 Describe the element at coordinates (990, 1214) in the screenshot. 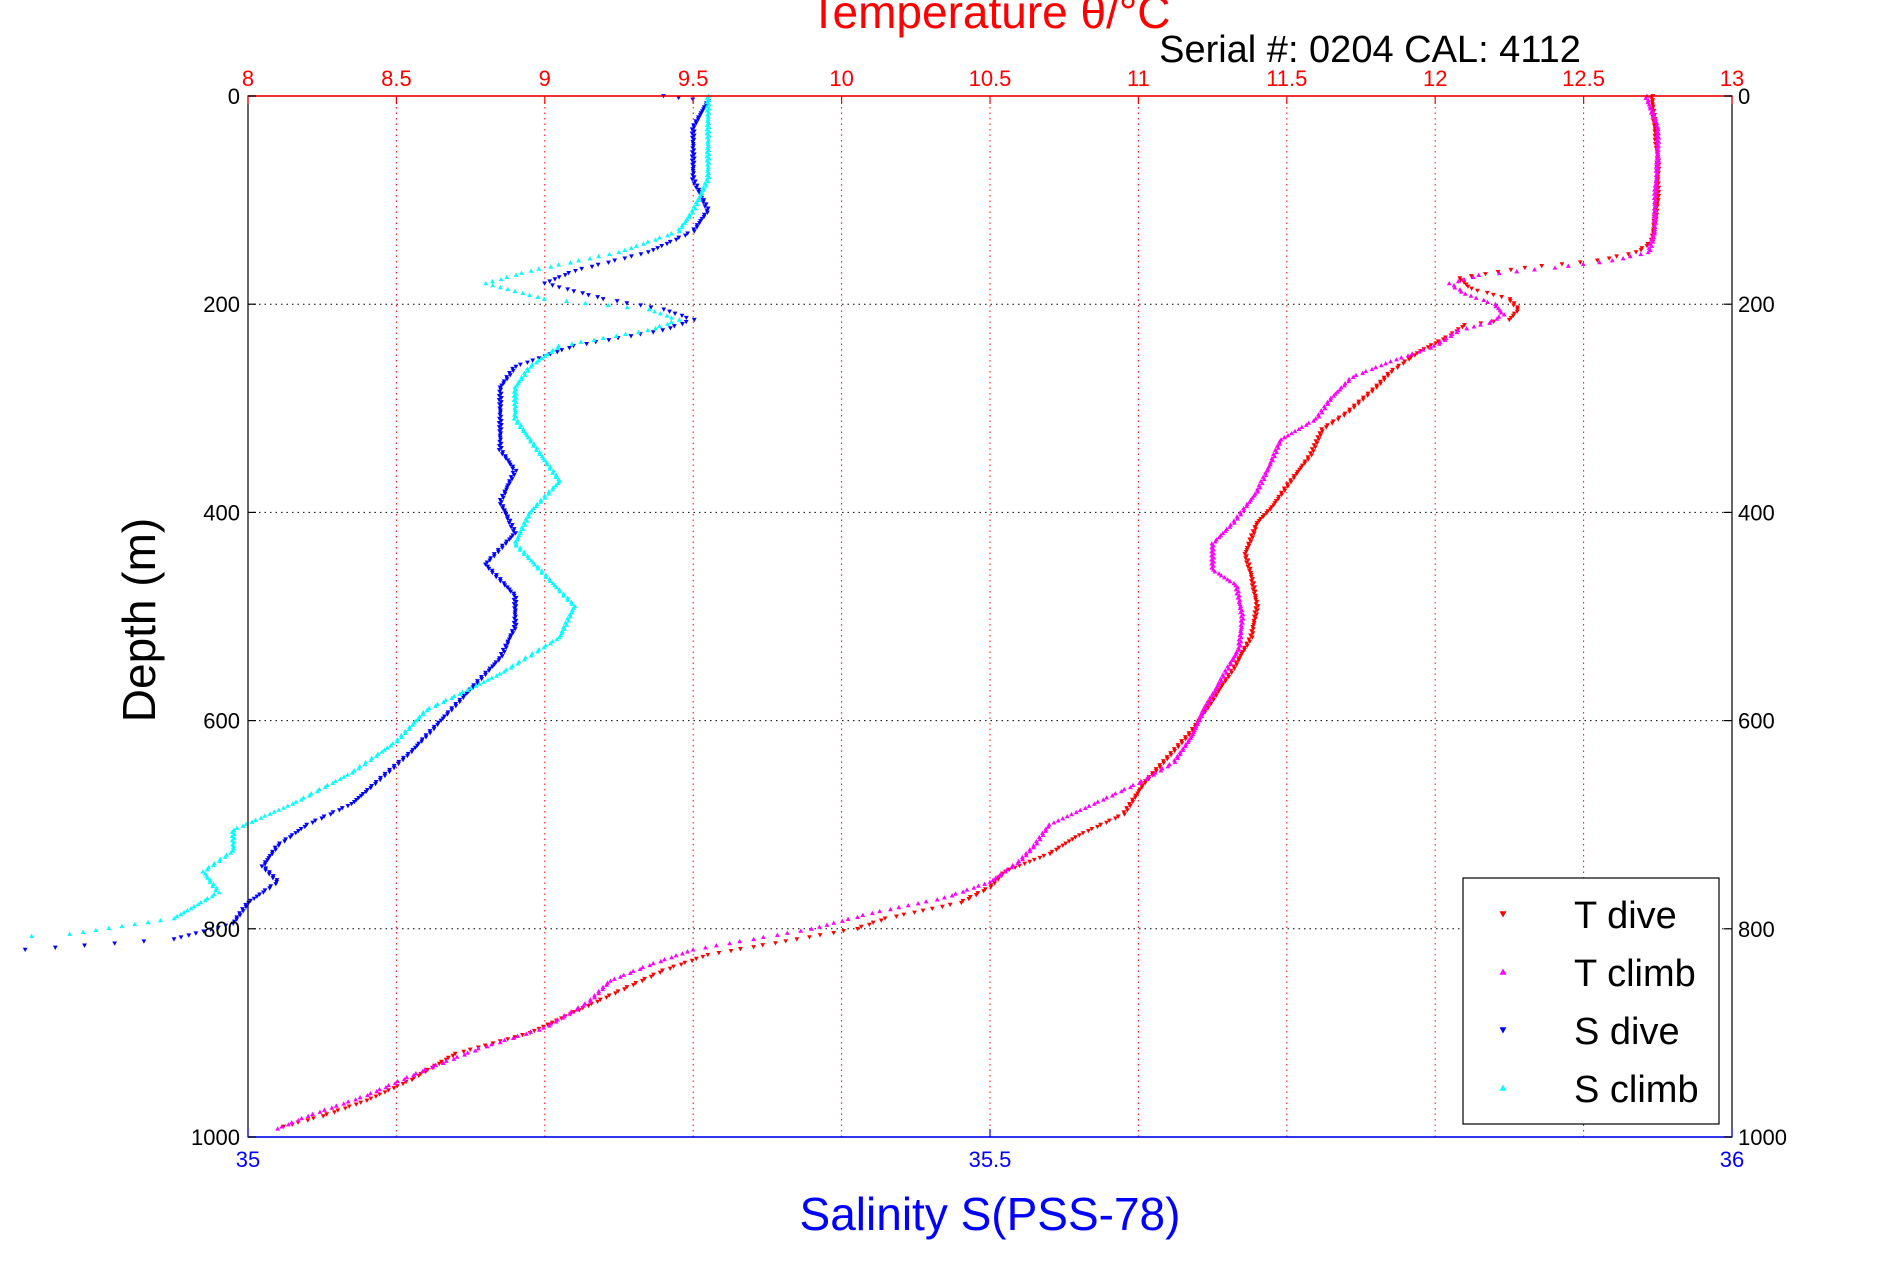

I see `x-axis-title-salinity: Salinity S(PSS-78)` at that location.